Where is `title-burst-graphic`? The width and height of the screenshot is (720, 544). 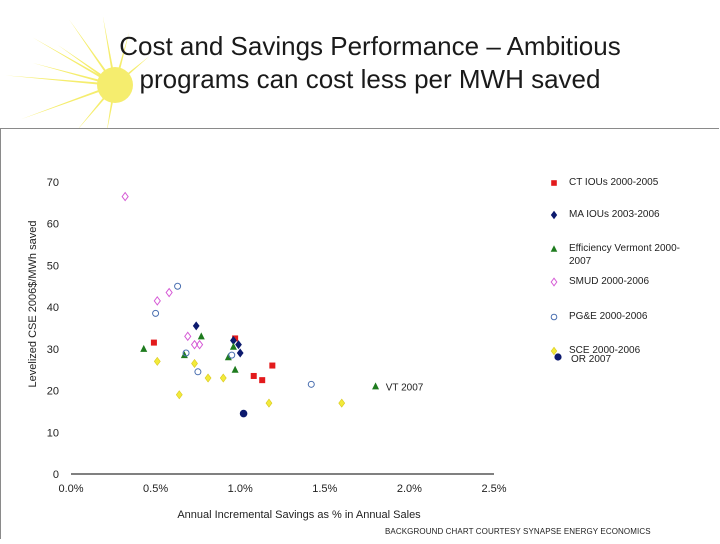 title-burst-graphic is located at coordinates (77, 75).